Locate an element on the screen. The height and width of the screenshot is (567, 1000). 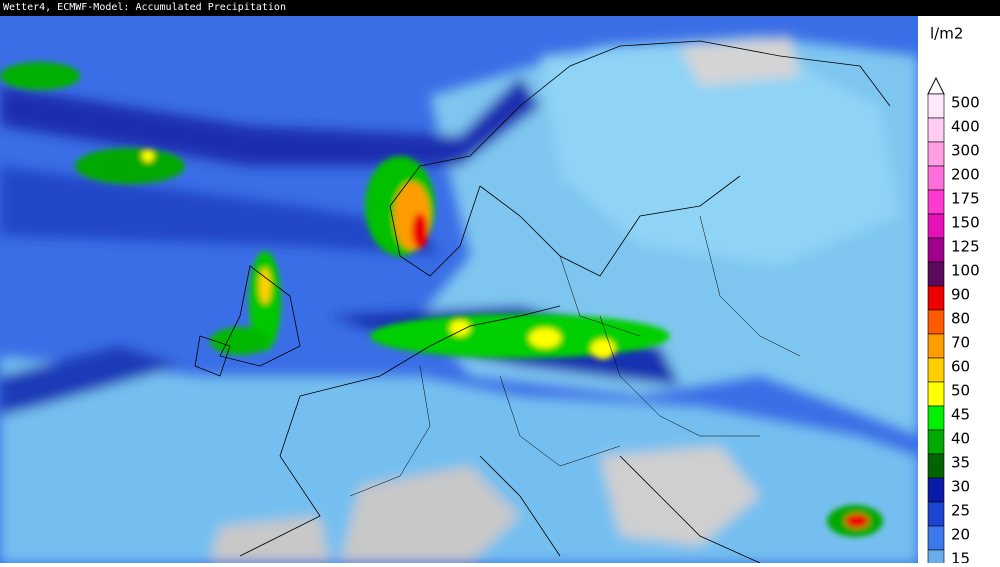
legend-label: 15 is located at coordinates (960, 557).